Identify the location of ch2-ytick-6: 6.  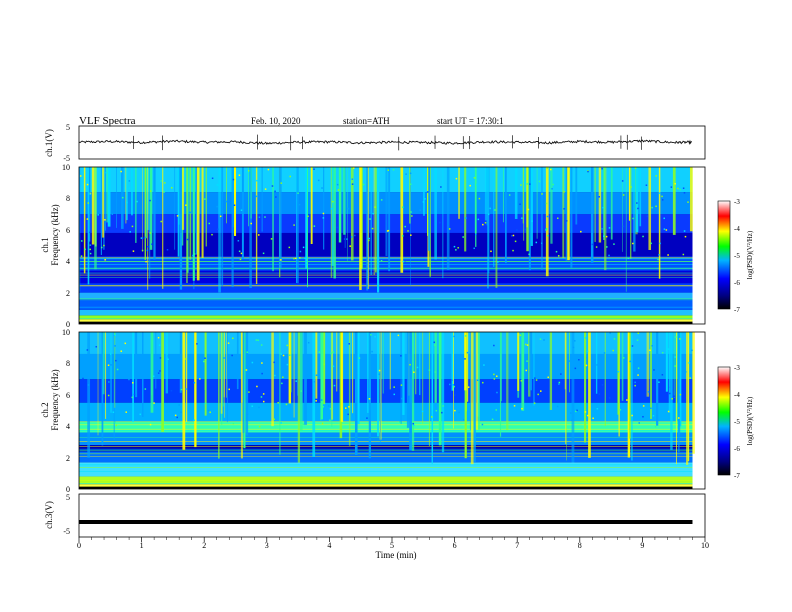
(68, 395).